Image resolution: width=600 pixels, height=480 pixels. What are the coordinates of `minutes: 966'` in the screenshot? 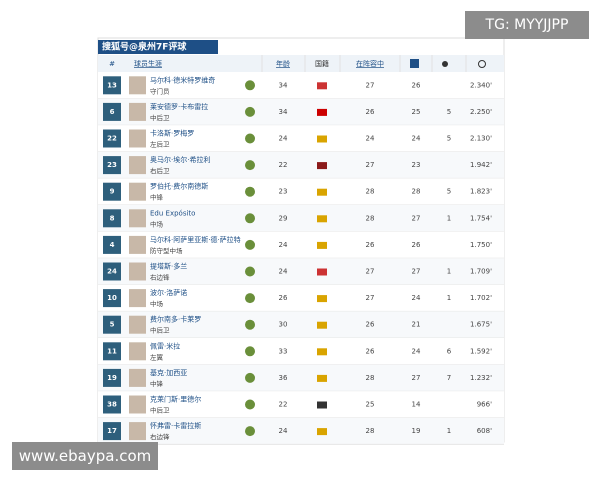 It's located at (484, 405).